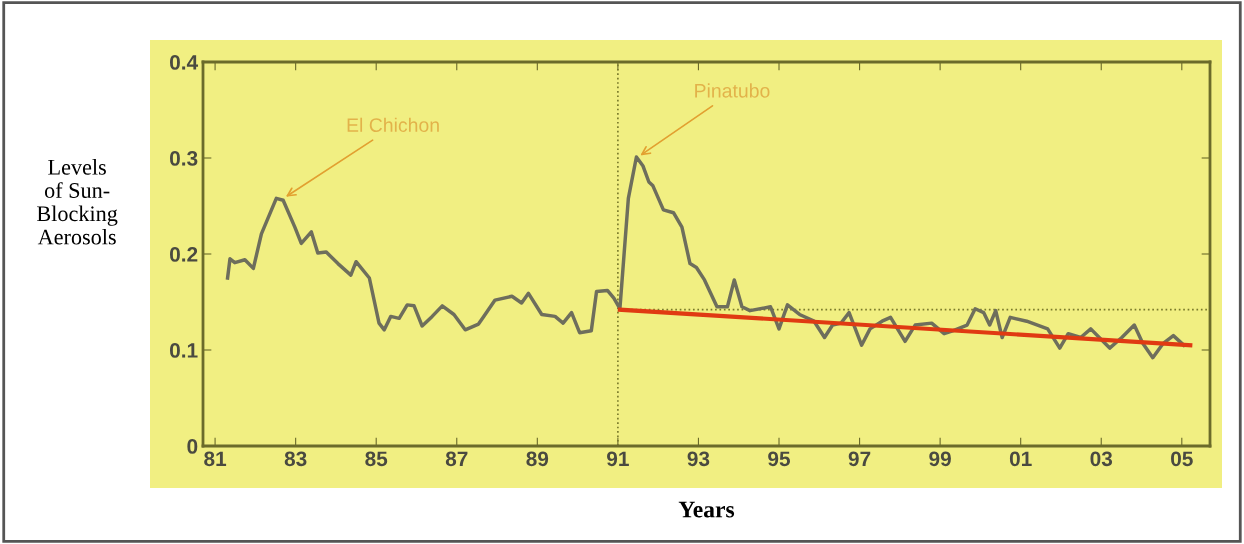  What do you see at coordinates (1020, 459) in the screenshot?
I see `x-tick-label: 01` at bounding box center [1020, 459].